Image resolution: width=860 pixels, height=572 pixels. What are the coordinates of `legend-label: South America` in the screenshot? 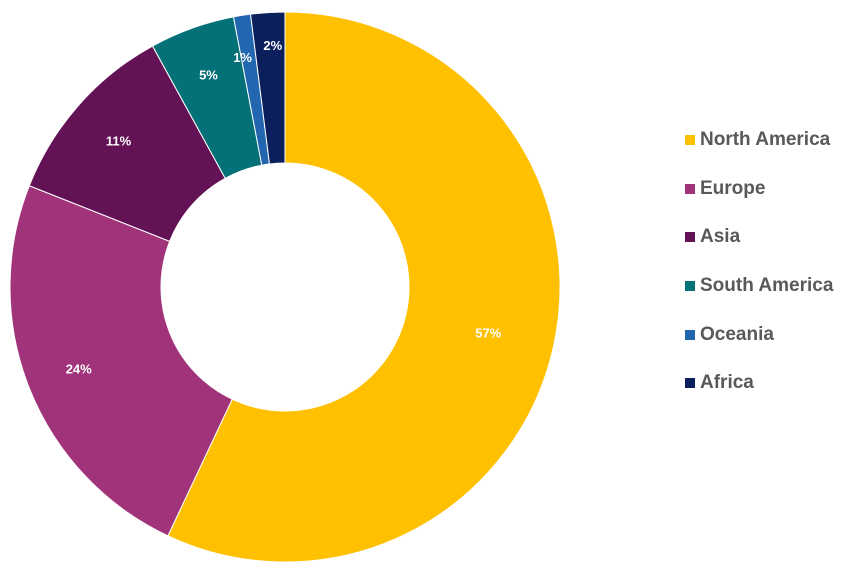 It's located at (767, 286).